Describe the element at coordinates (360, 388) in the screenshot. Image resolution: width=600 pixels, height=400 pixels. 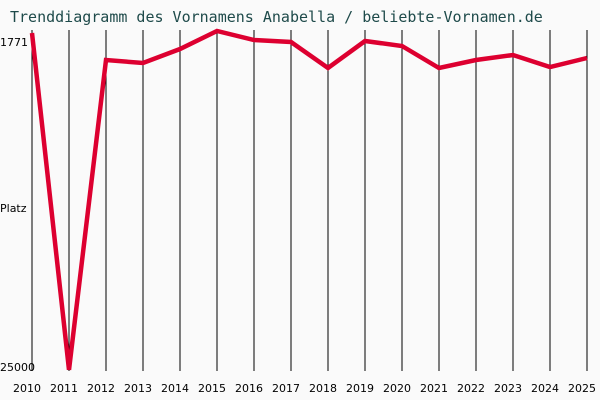
I see `x-tick-label: 2019` at that location.